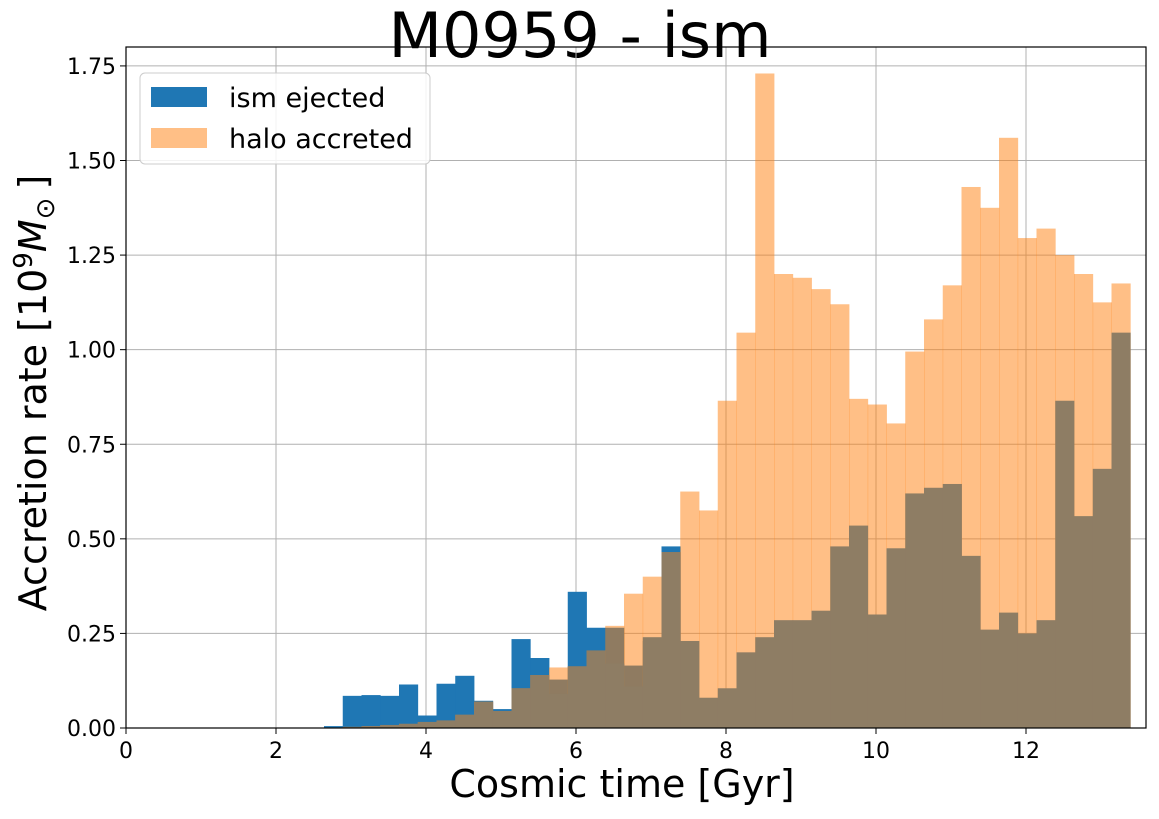 Image resolution: width=1159 pixels, height=819 pixels. Describe the element at coordinates (33, 235) in the screenshot. I see `y-axis-label-unit: M` at that location.